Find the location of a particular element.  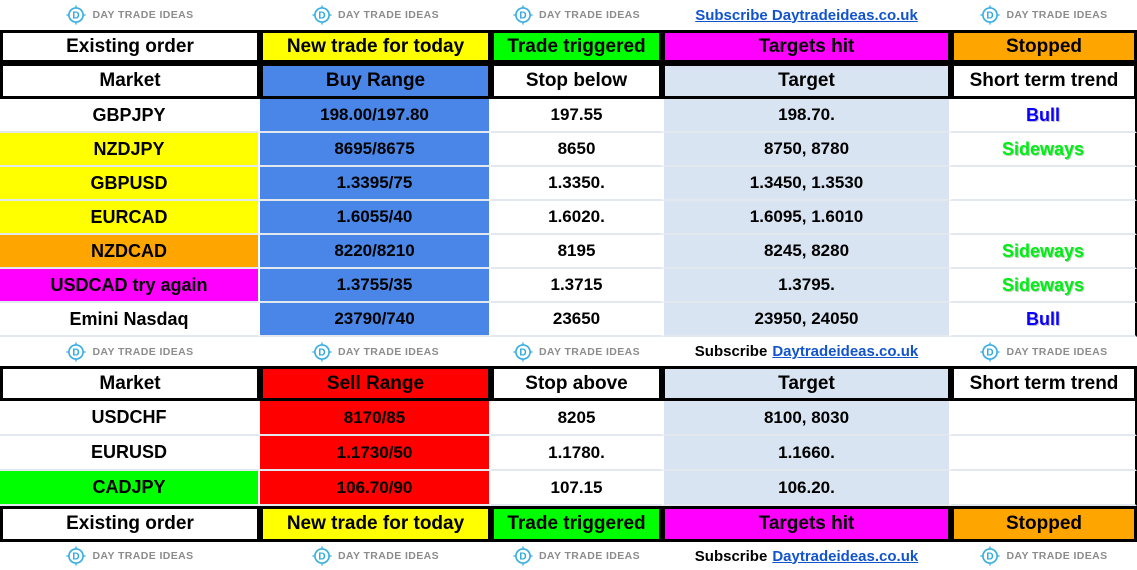

buy-range-cell: 198.00/197.80 is located at coordinates (375, 116).